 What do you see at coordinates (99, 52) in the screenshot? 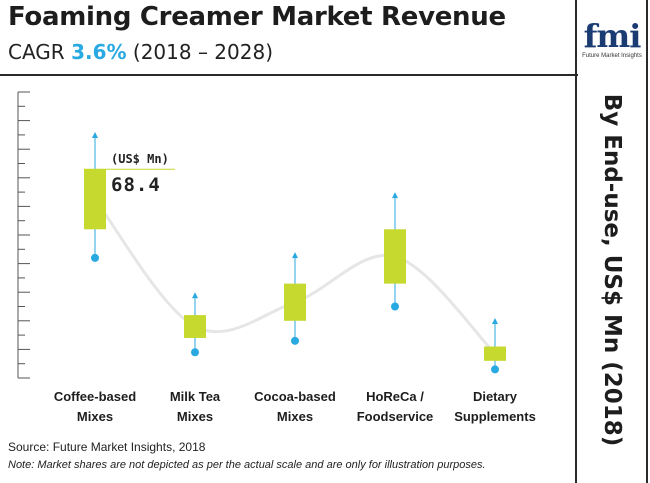
I see `cagr-value: 3.6%` at bounding box center [99, 52].